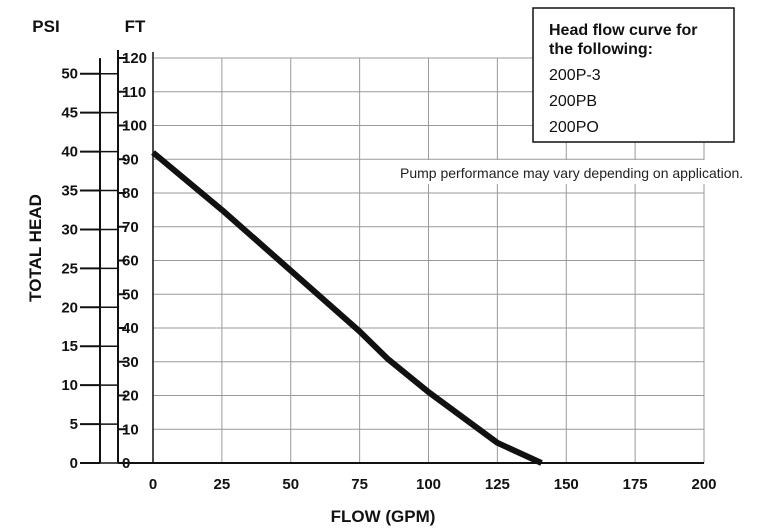 This screenshot has width=772, height=530. What do you see at coordinates (45, 26) in the screenshot?
I see `psi-unit-label: PSI` at bounding box center [45, 26].